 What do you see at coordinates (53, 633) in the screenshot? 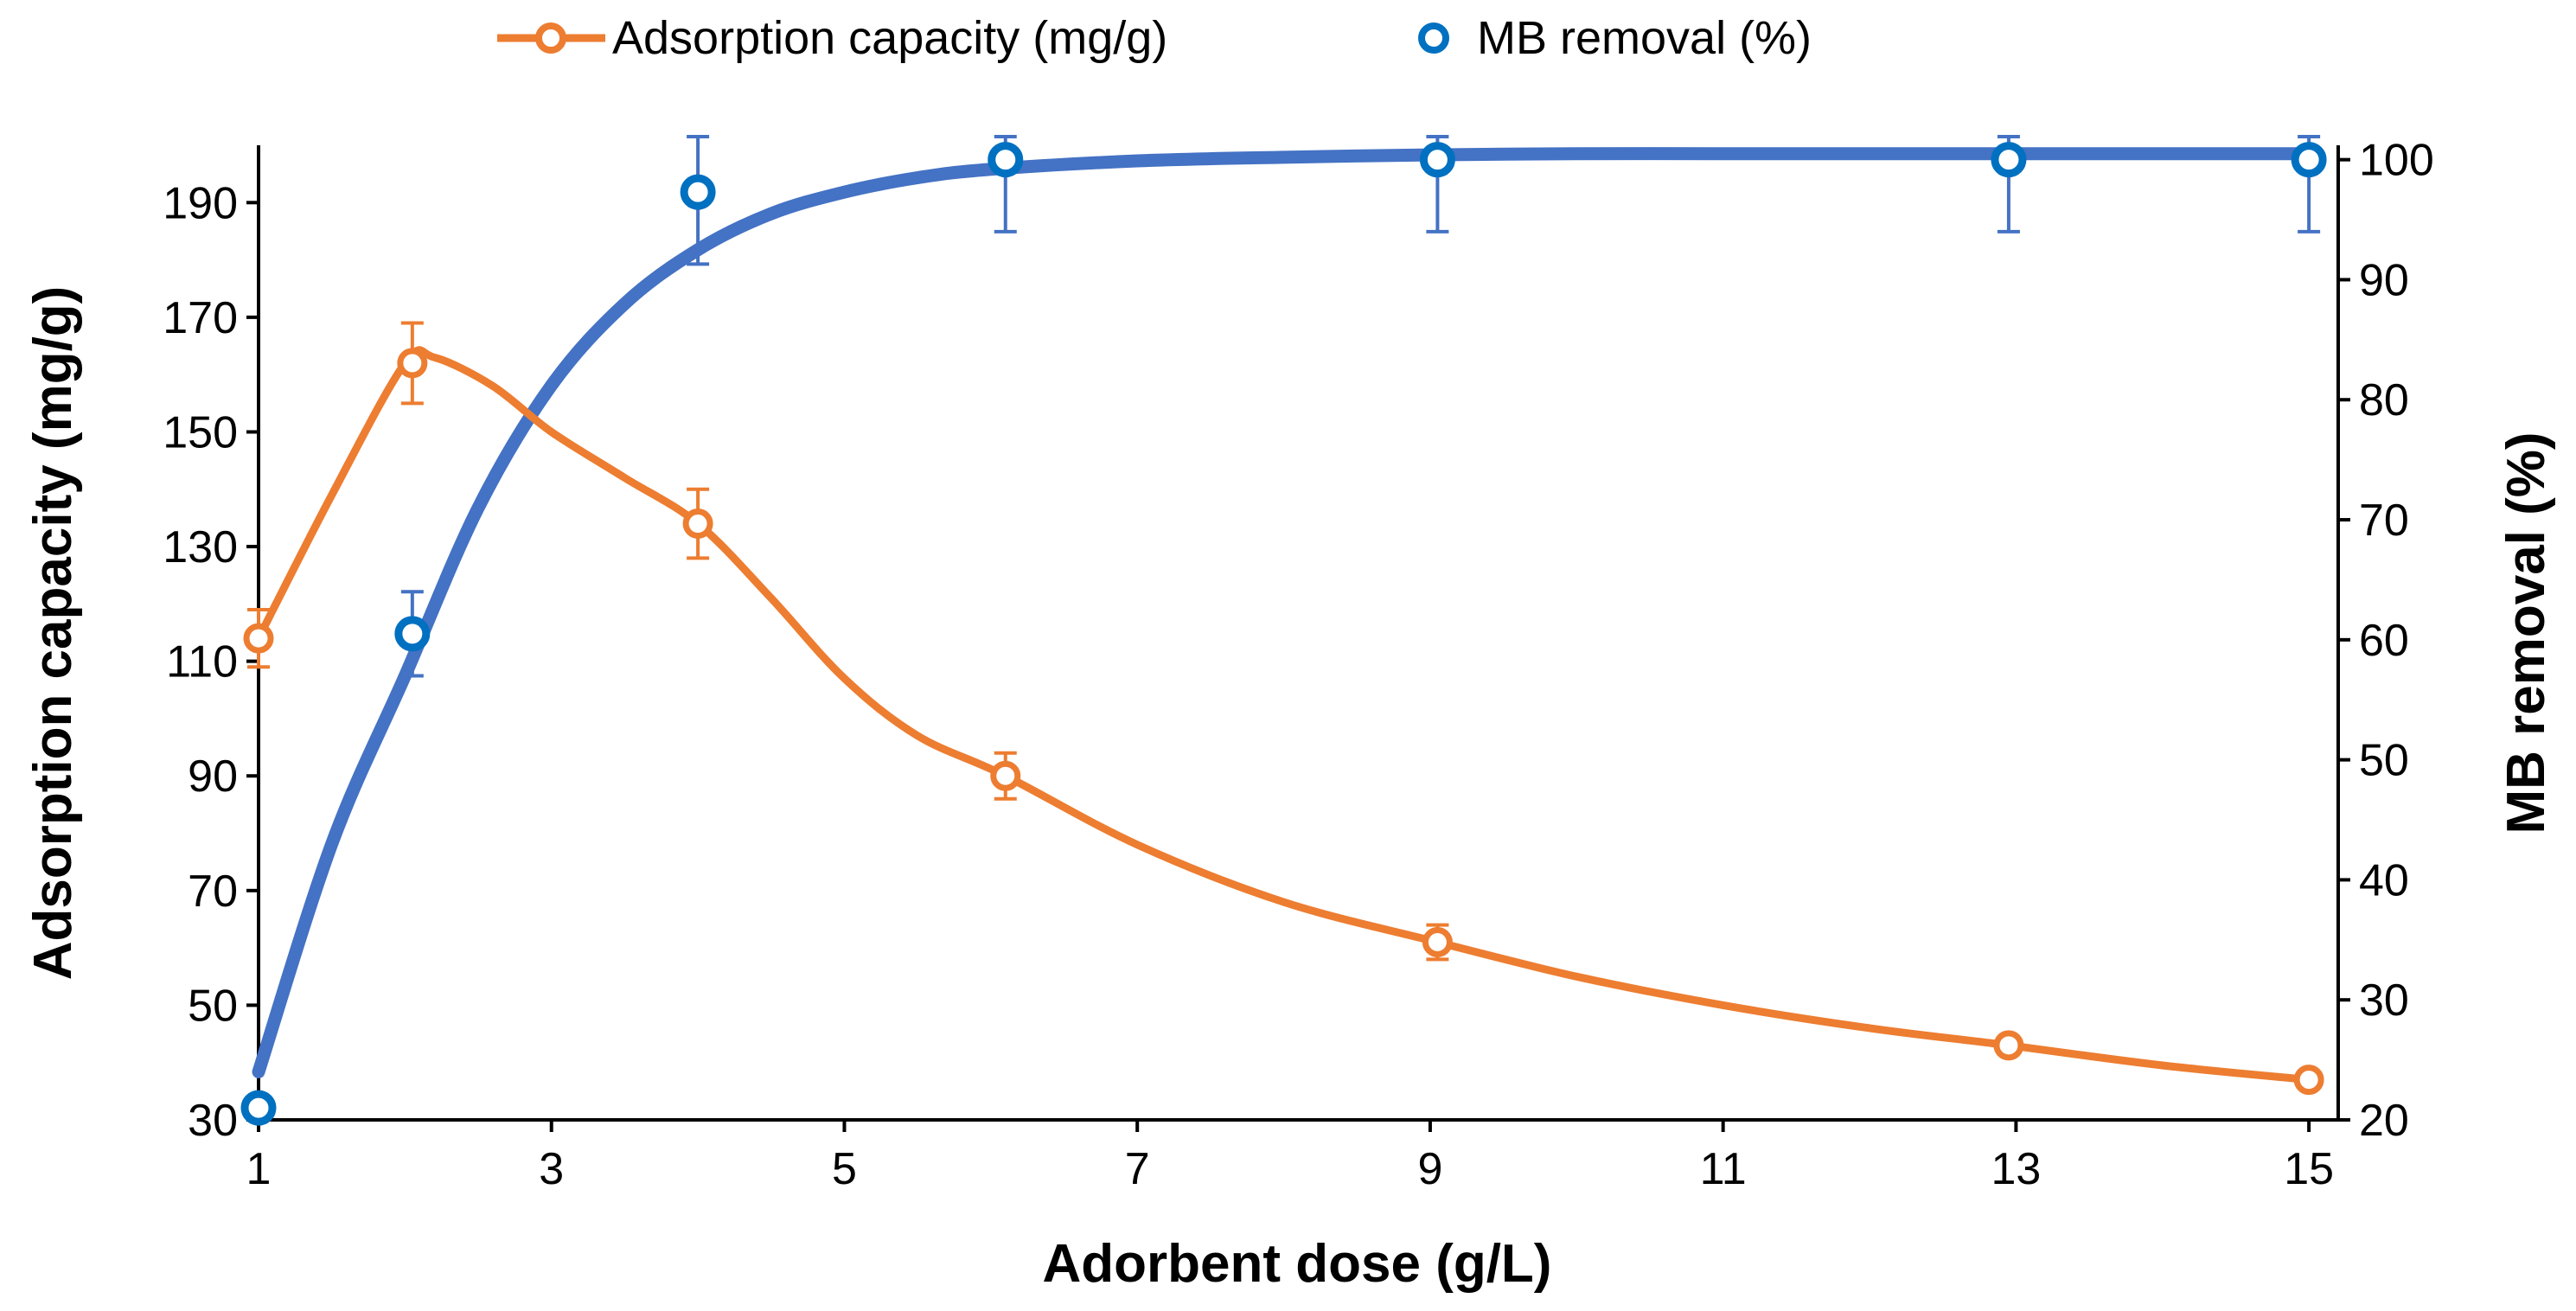
I see `left-y-axis-title: Adsorption capacity (mg/g)` at bounding box center [53, 633].